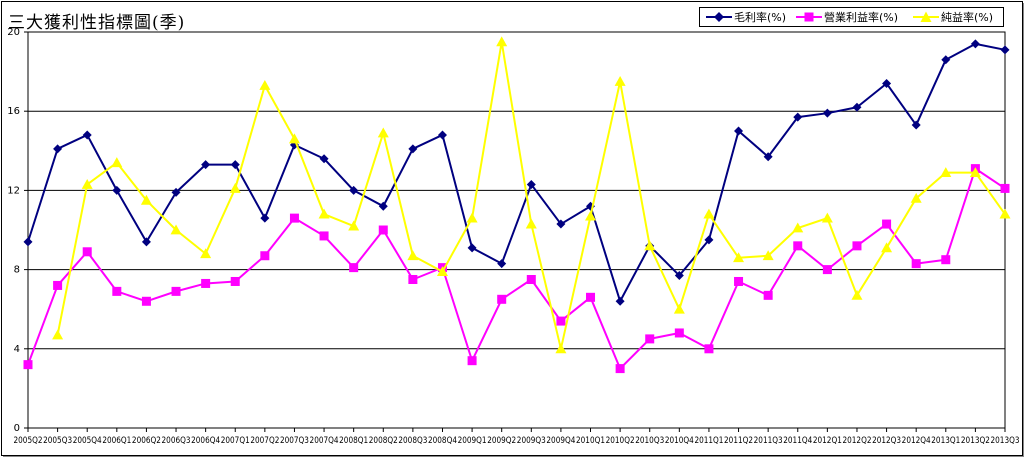 The image size is (1024, 457). I want to click on x-tick-label: 2011Q2, so click(738, 441).